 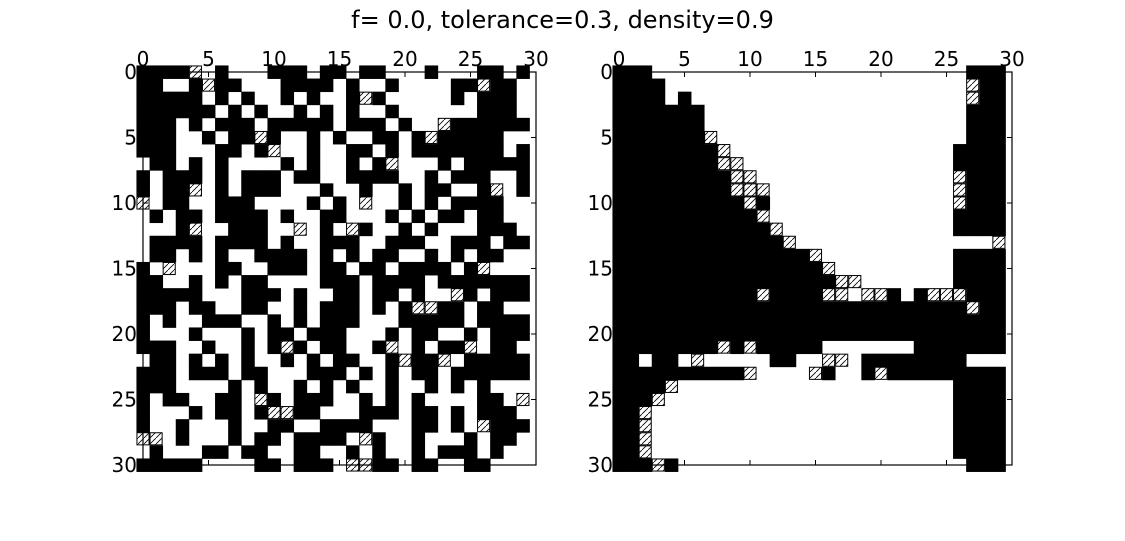 What do you see at coordinates (562, 20) in the screenshot?
I see `figure-title: f= 0.0, tolerance=0.3, density=0.9` at bounding box center [562, 20].